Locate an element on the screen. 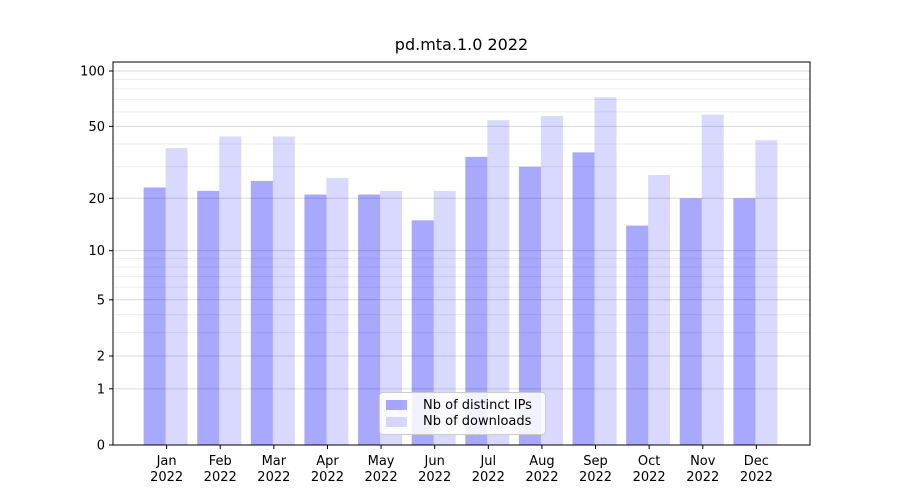 The image size is (900, 500). x-tick-label-nov: Nov is located at coordinates (703, 461).